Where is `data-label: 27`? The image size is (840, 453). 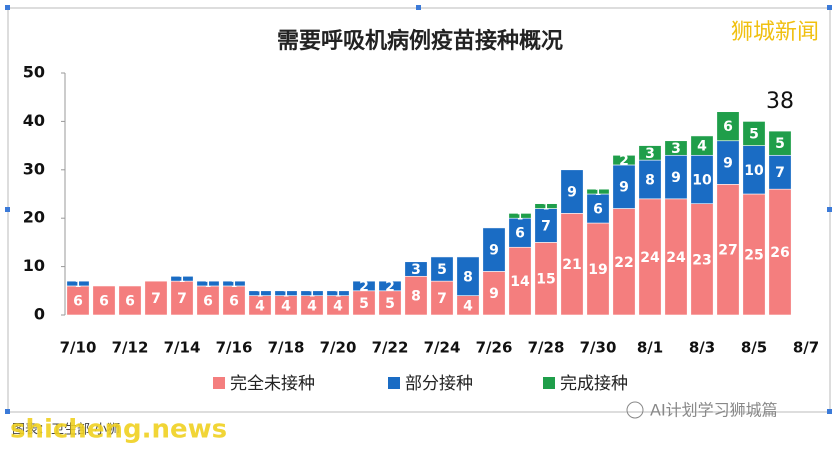 data-label: 27 is located at coordinates (727, 251).